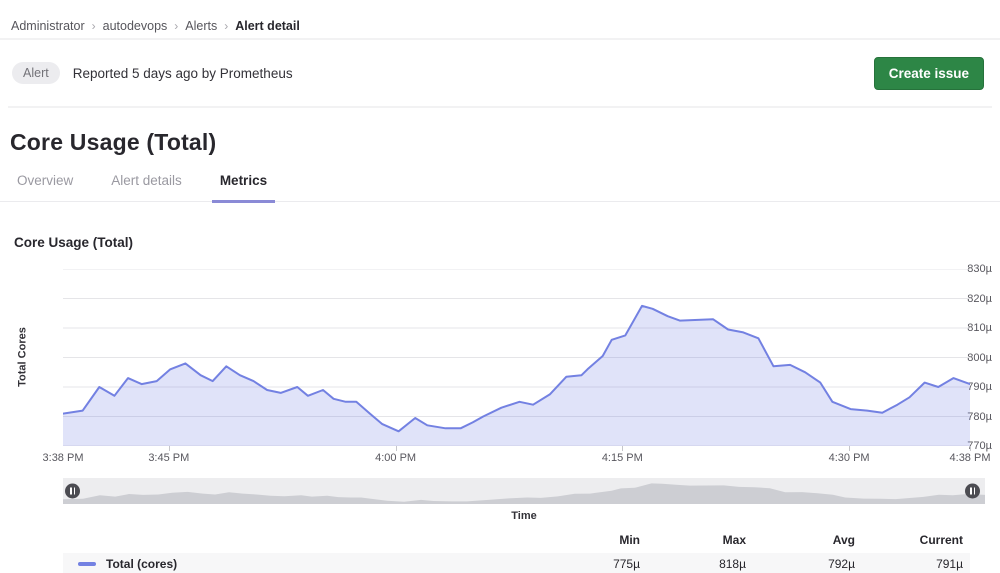  Describe the element at coordinates (74, 242) in the screenshot. I see `chart-title: Core Usage (Total)` at that location.